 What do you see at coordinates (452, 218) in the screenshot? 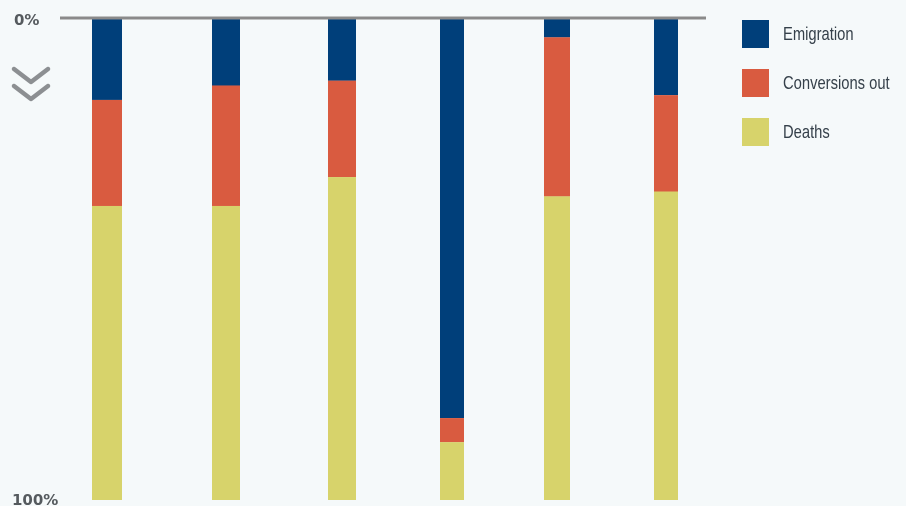
I see `bar-4-emigration` at bounding box center [452, 218].